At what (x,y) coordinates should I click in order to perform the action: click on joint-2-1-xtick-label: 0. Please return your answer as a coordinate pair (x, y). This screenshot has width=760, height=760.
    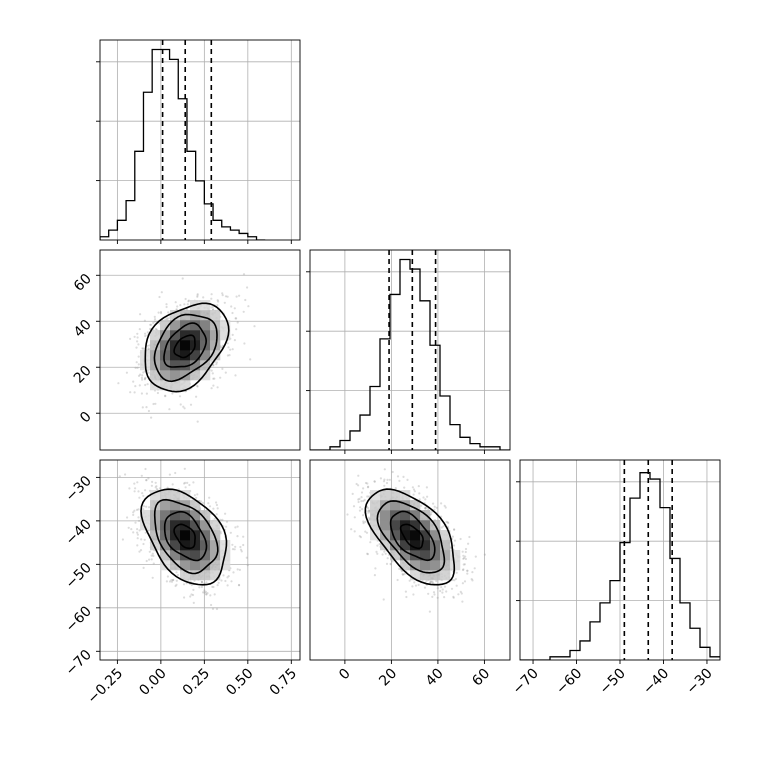
    Looking at the image, I should click on (345, 675).